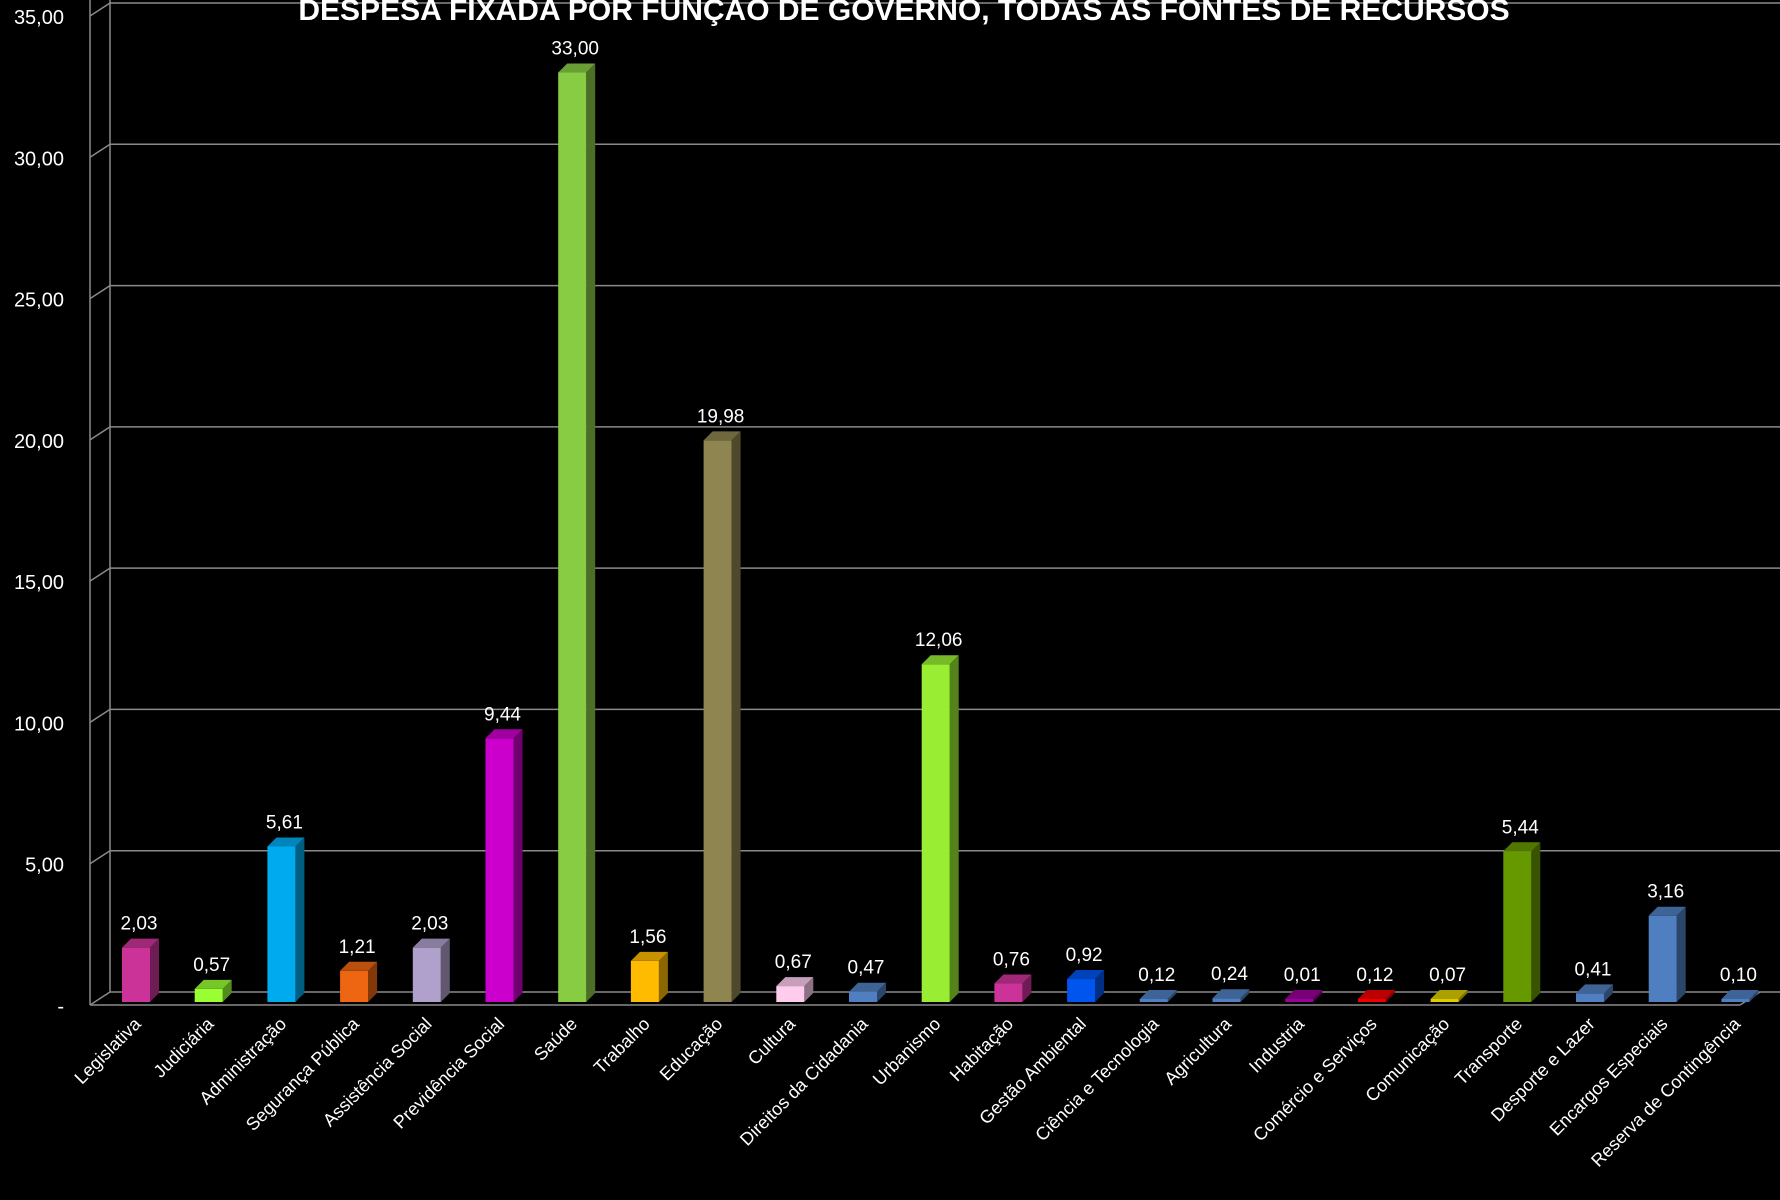 The image size is (1780, 1200). What do you see at coordinates (39, 18) in the screenshot?
I see `y-tick-label: 35,00` at bounding box center [39, 18].